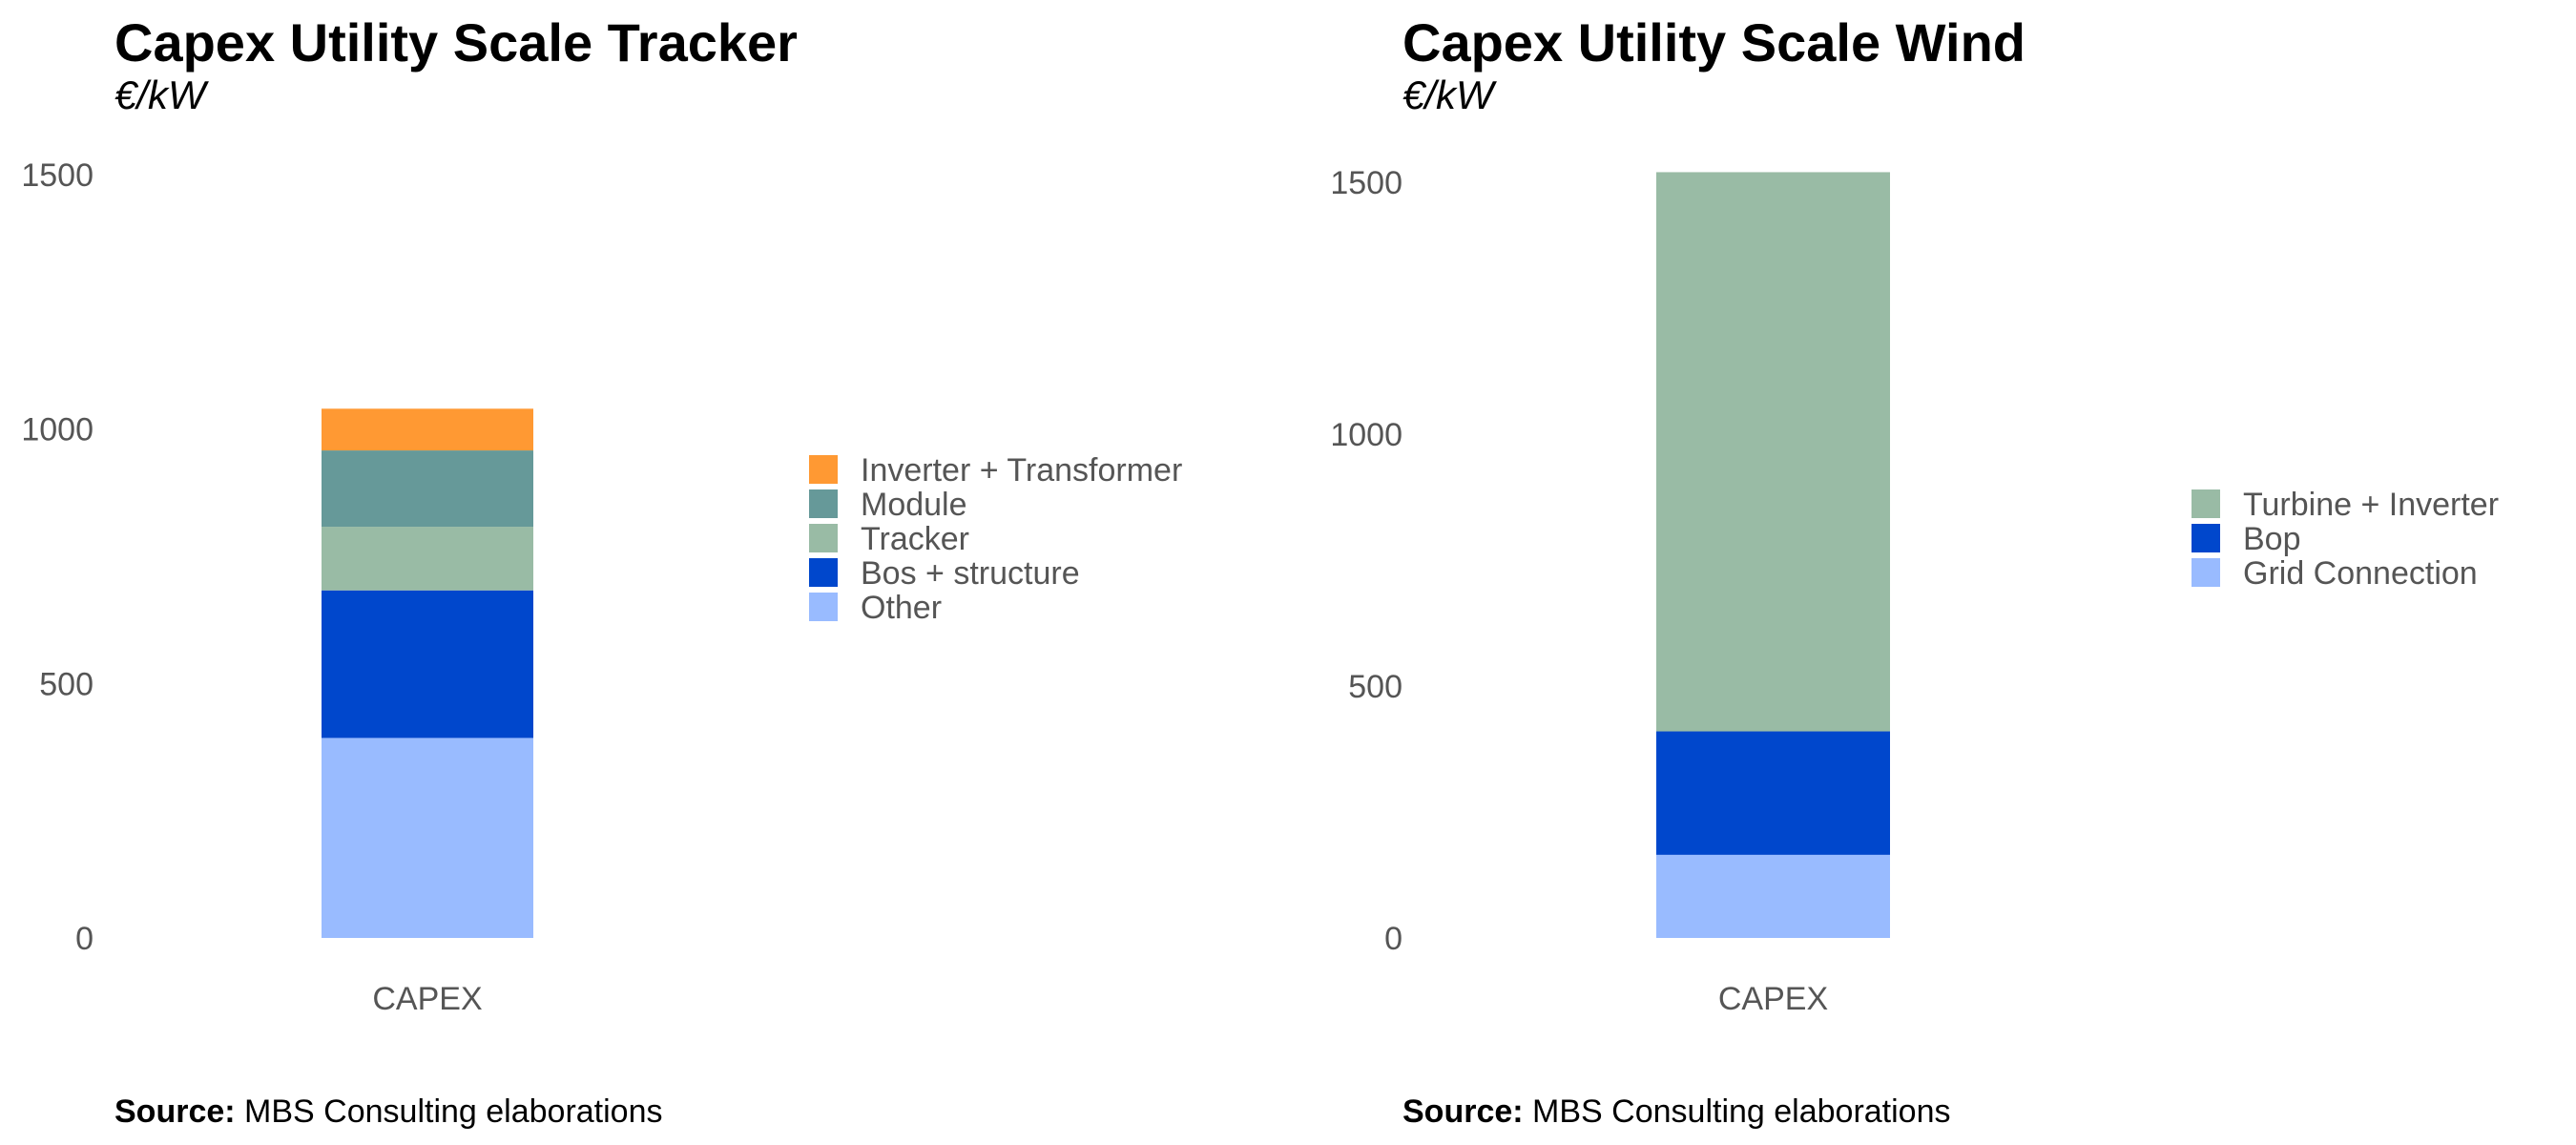 The image size is (2576, 1145). What do you see at coordinates (427, 489) in the screenshot?
I see `bar-segment-module` at bounding box center [427, 489].